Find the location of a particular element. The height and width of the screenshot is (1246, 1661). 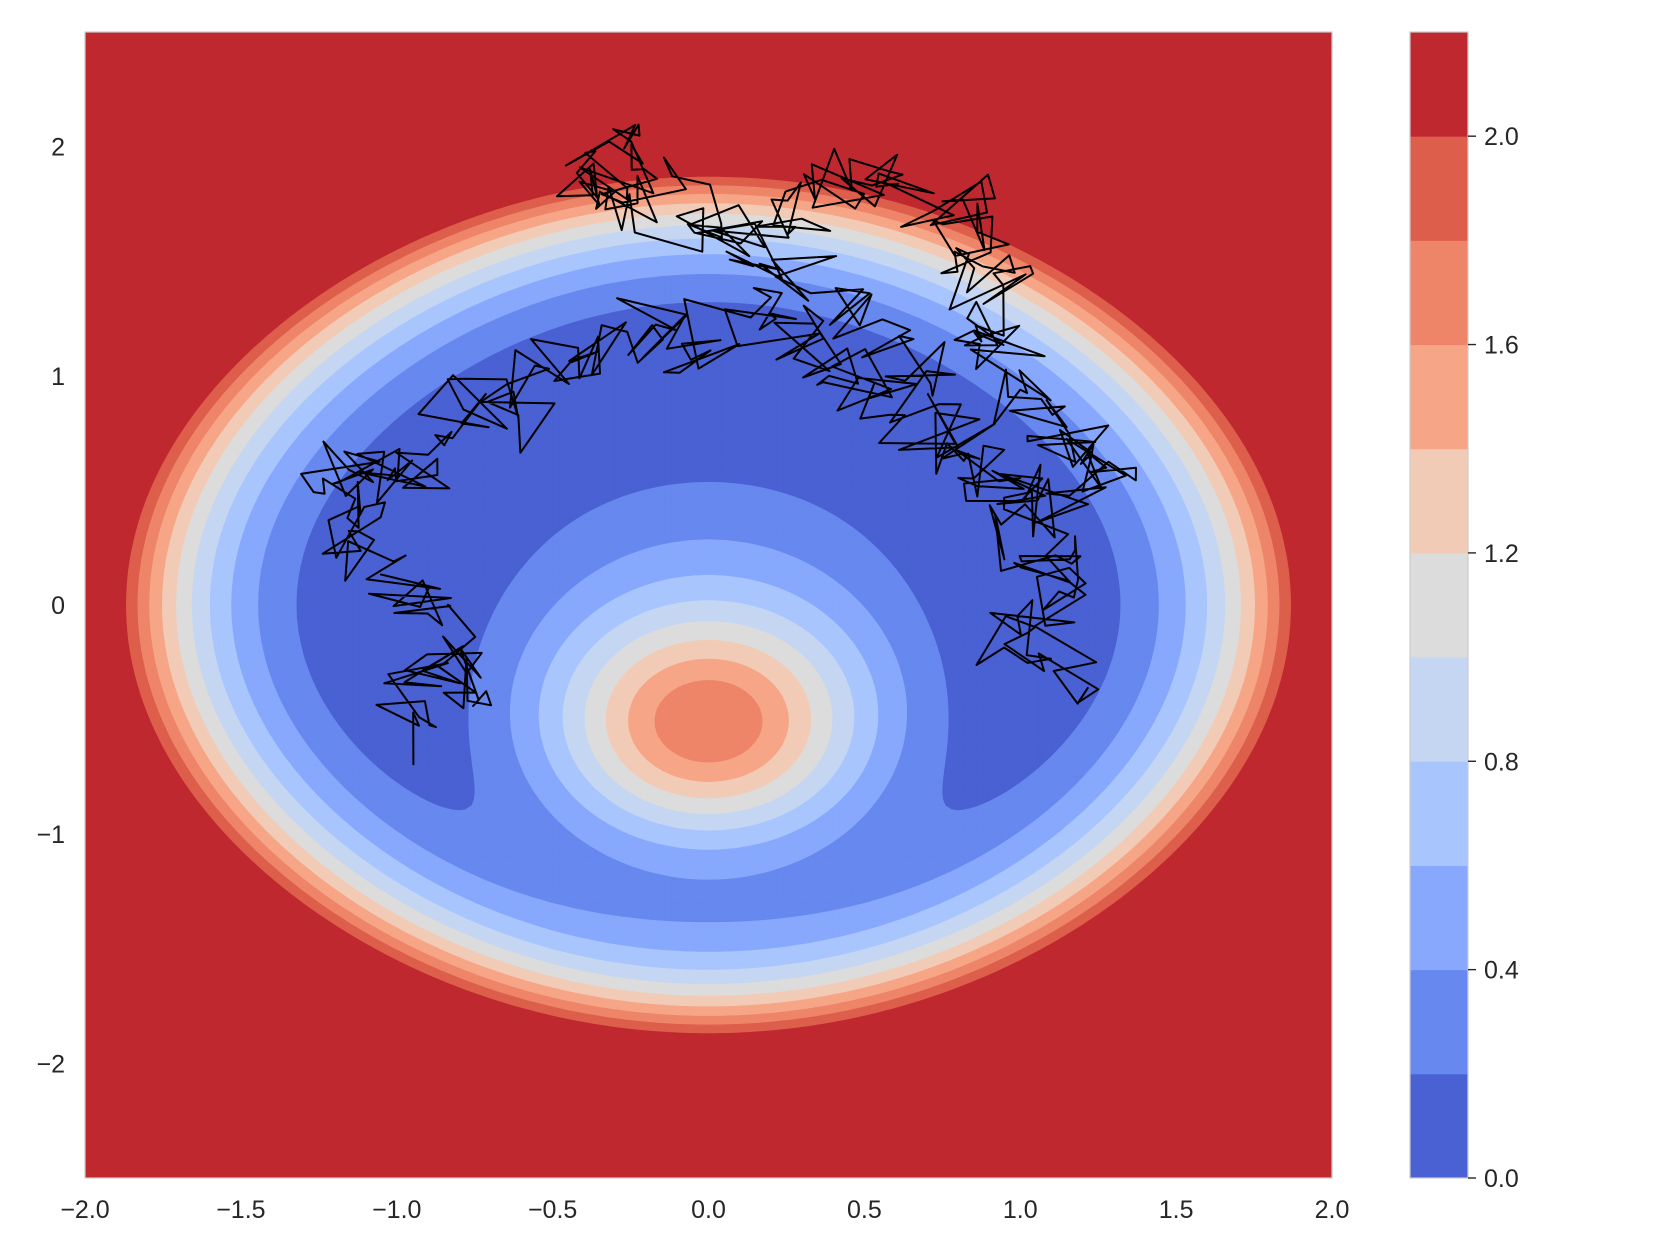

x-axis: −2.0 −1.5 −1.0 −0.5 0.0 0.5 1.0 1.5 2.0 is located at coordinates (704, 1210).